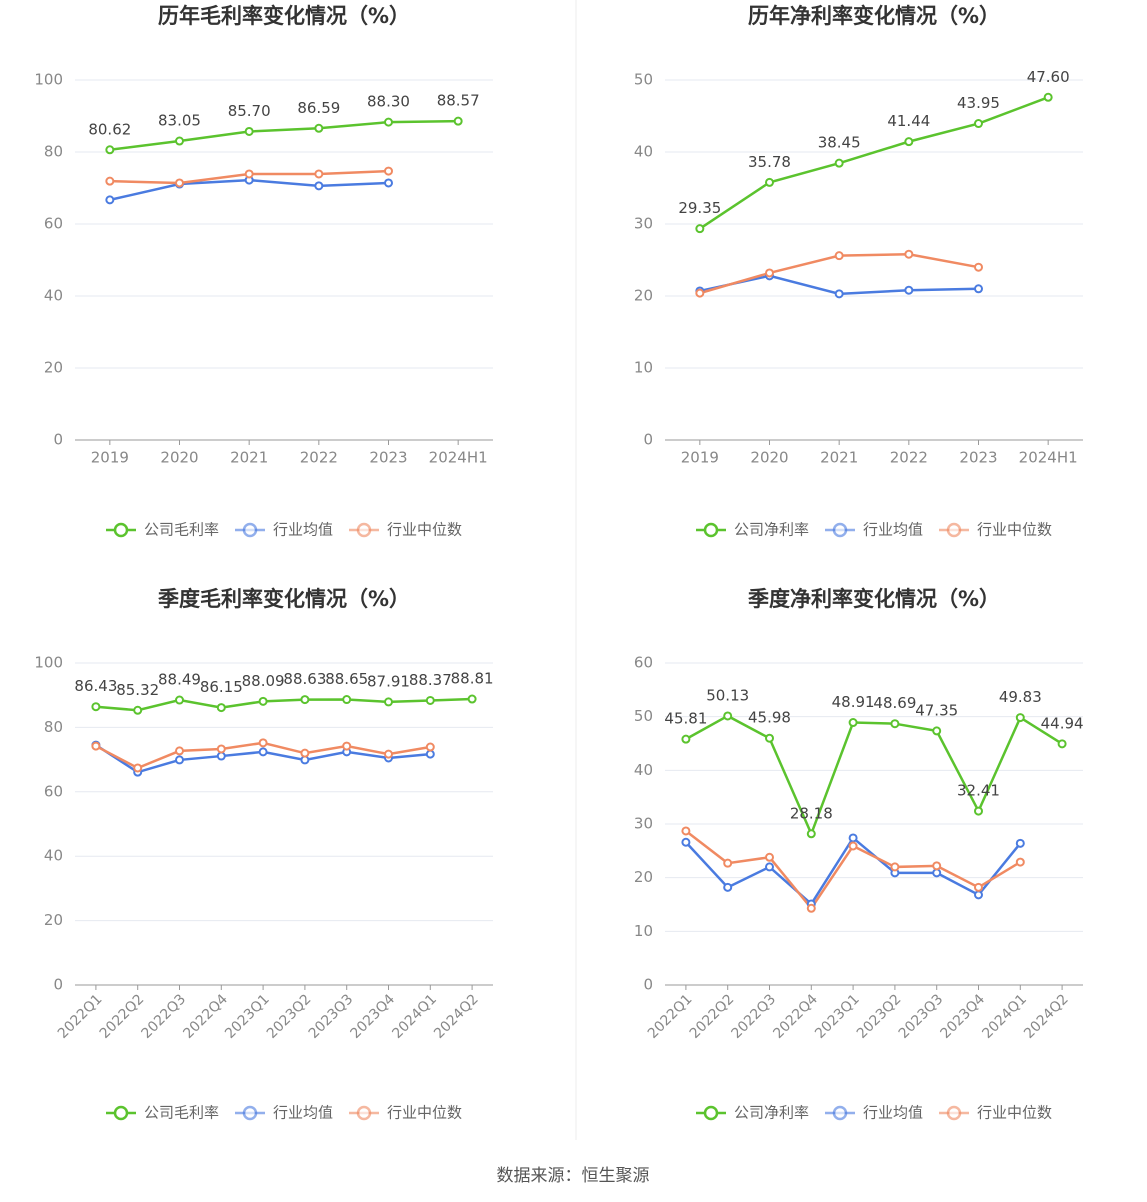  What do you see at coordinates (908, 121) in the screenshot?
I see `data-label: 41.44` at bounding box center [908, 121].